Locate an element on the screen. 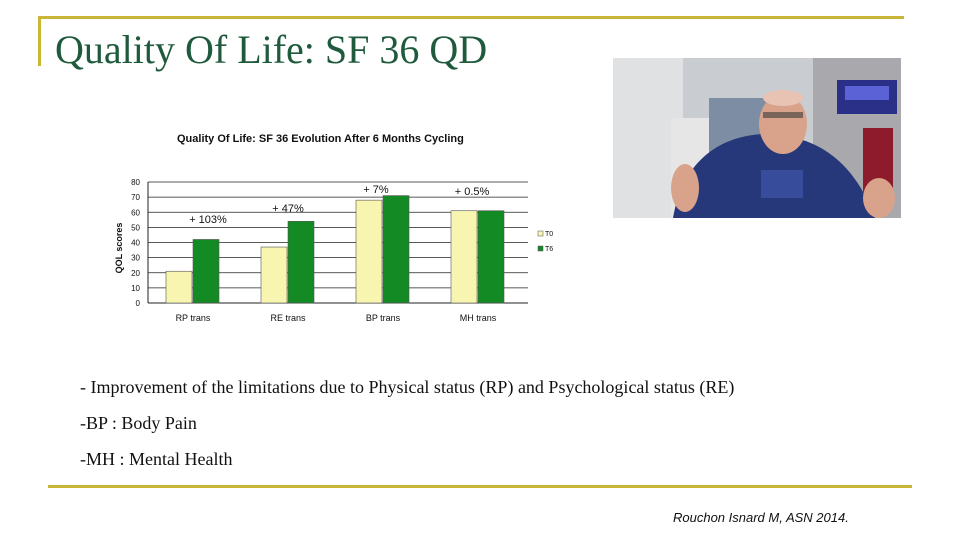 The width and height of the screenshot is (960, 540). legend-label-t0: T0 is located at coordinates (549, 234).